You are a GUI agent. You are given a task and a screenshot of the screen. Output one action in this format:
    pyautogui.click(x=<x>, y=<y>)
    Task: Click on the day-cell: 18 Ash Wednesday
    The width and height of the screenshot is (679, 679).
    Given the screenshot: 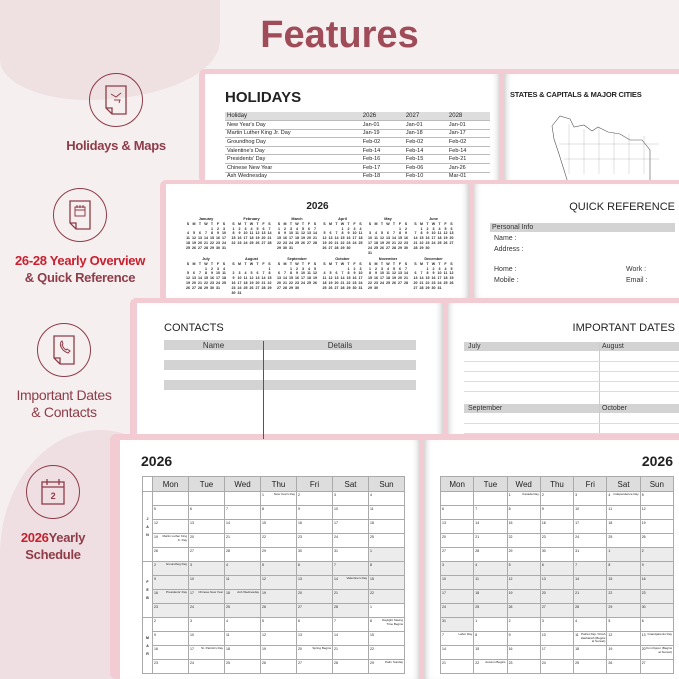 What is the action you would take?
    pyautogui.click(x=242, y=596)
    